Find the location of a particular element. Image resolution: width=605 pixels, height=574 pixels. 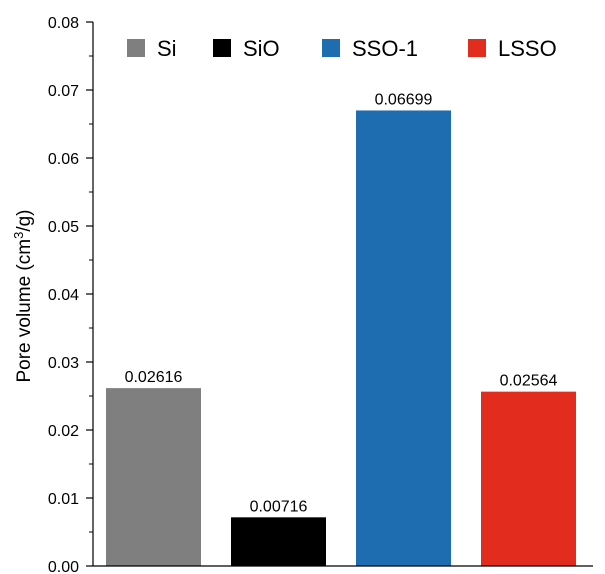

bar-sio is located at coordinates (278, 541).